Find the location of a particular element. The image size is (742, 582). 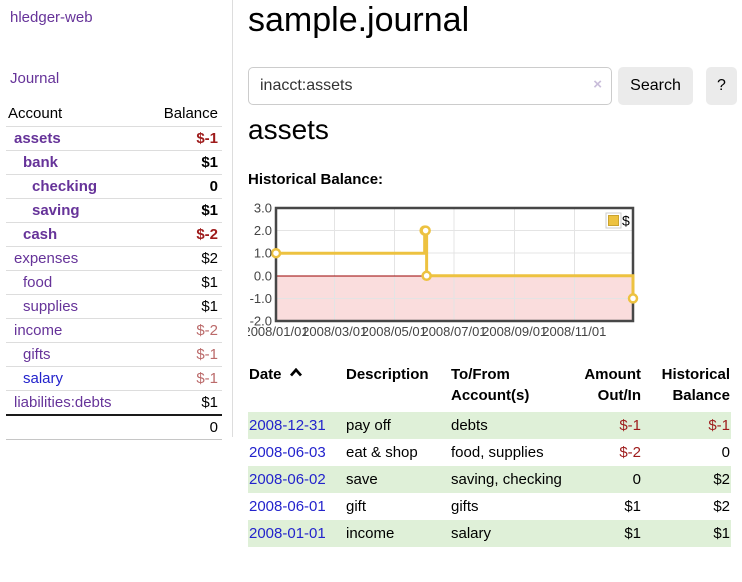

clear-search-icon: × is located at coordinates (597, 84).